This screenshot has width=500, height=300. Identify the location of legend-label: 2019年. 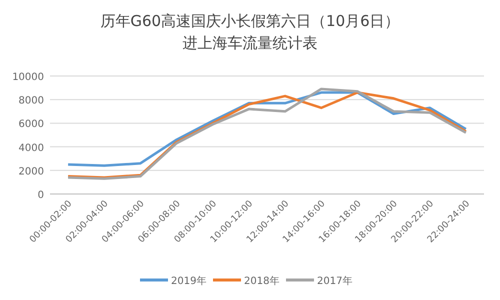
(188, 281).